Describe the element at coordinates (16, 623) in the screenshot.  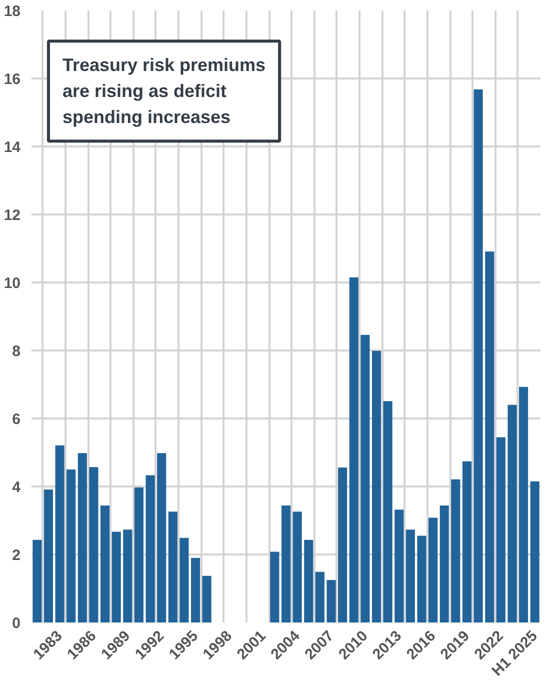
I see `y-tick-label: 0` at that location.